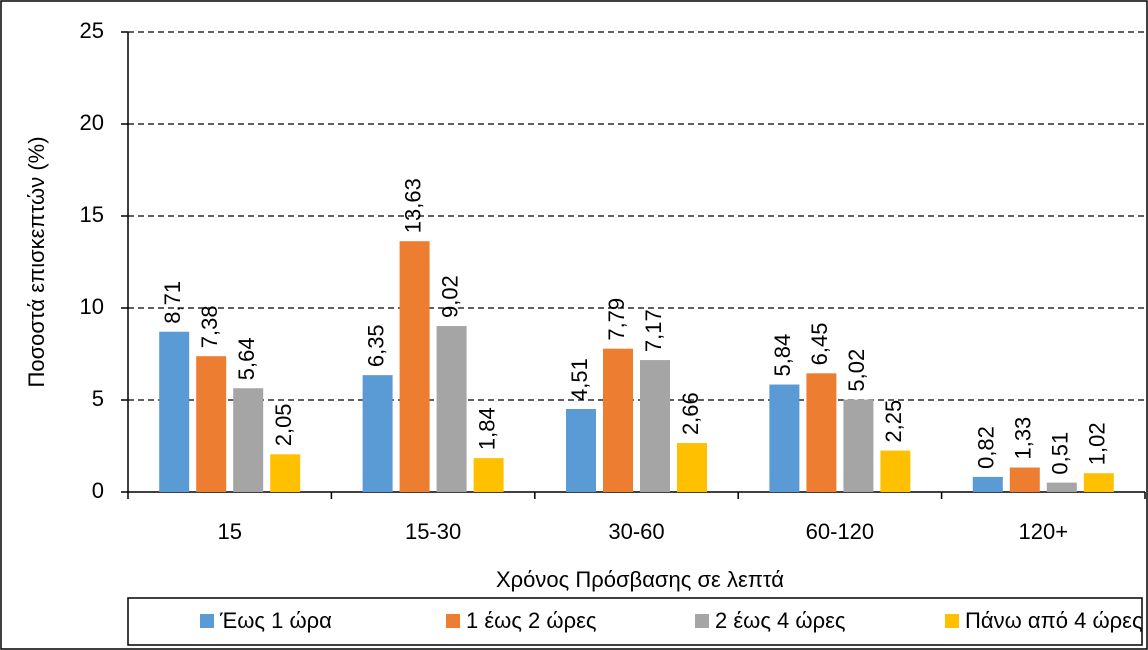 Image resolution: width=1148 pixels, height=650 pixels. I want to click on y-tick-label: 10, so click(92, 306).